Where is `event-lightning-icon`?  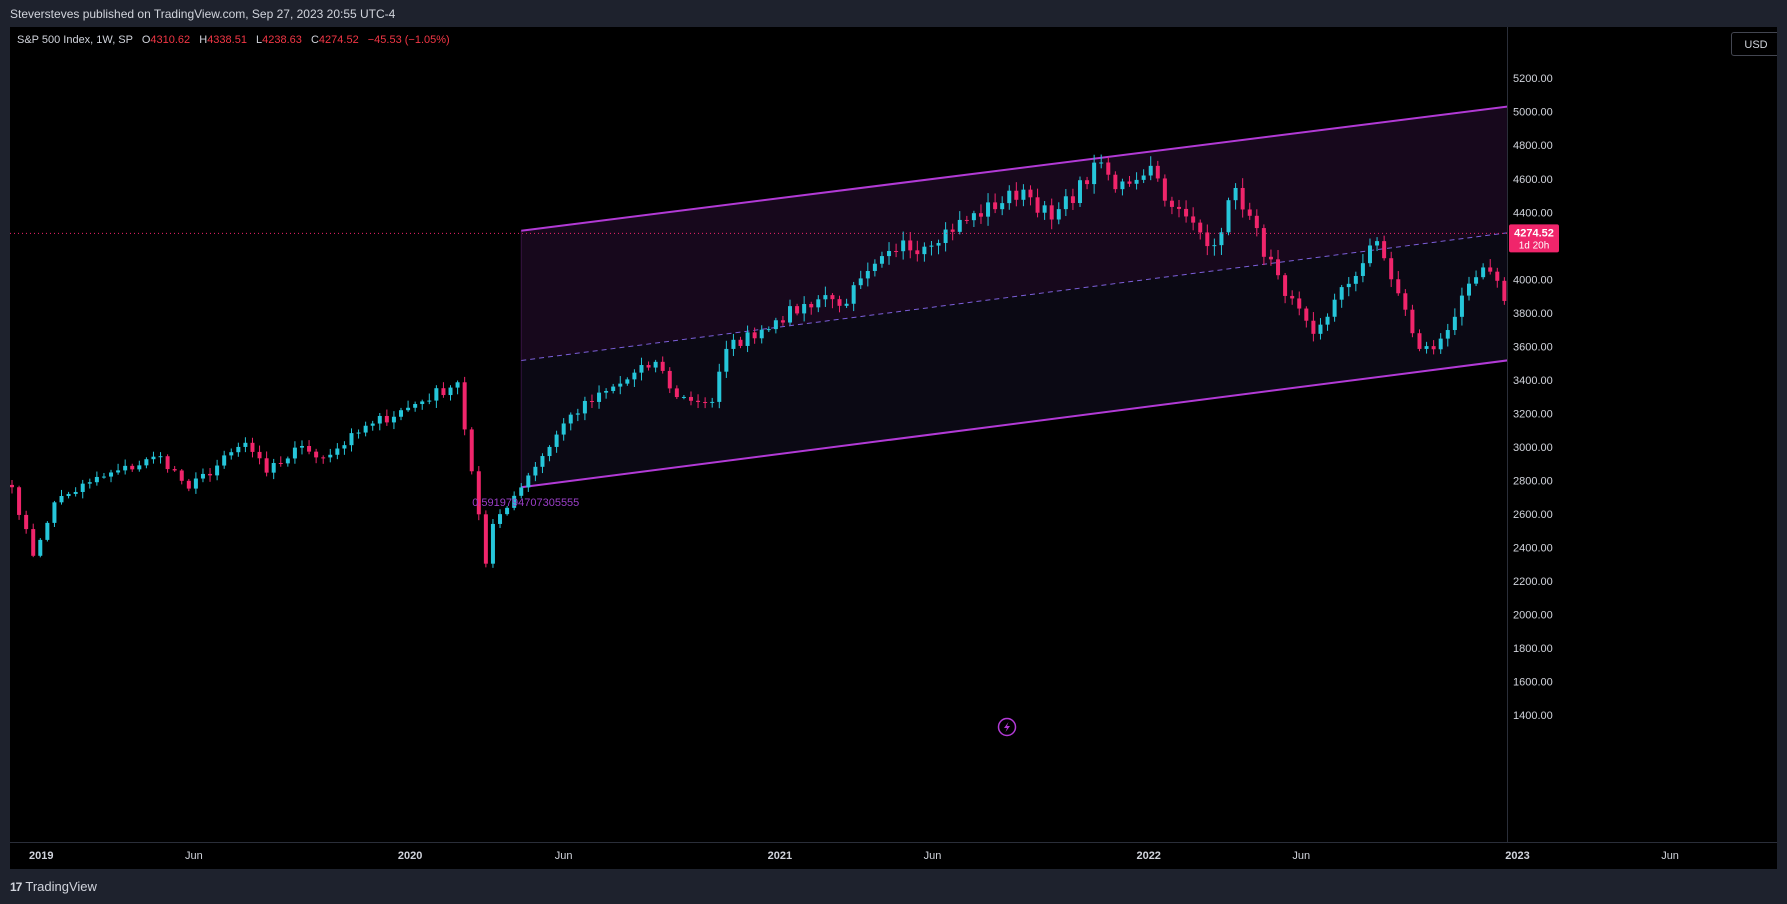
event-lightning-icon is located at coordinates (1007, 727).